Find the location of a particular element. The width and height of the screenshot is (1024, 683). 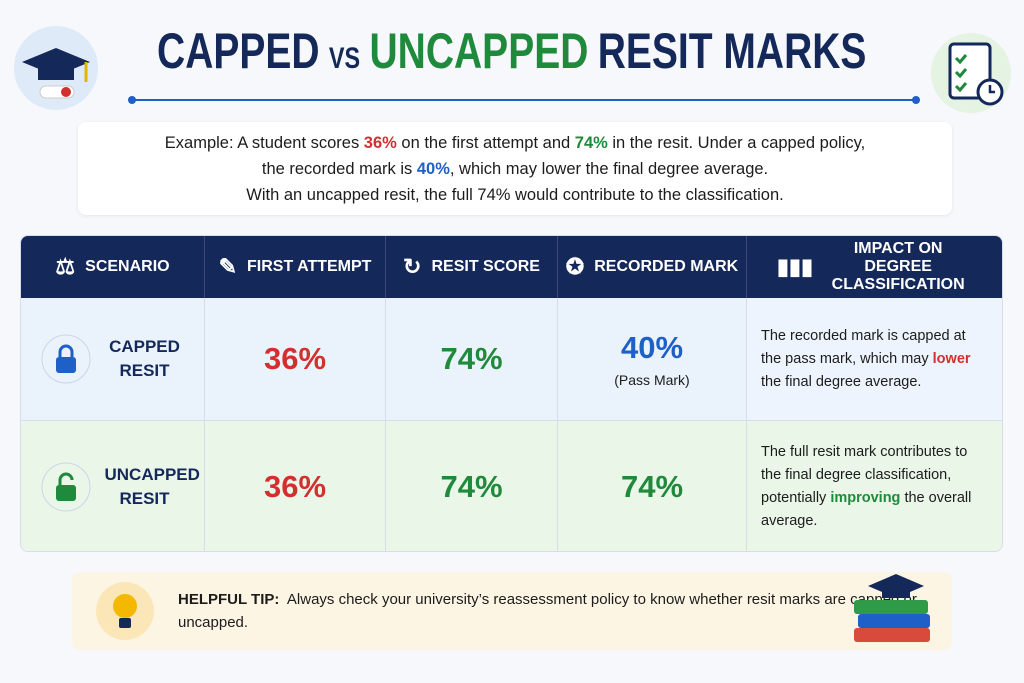

header-cell: ✎ FIRST ATTEMPT is located at coordinates (295, 267).